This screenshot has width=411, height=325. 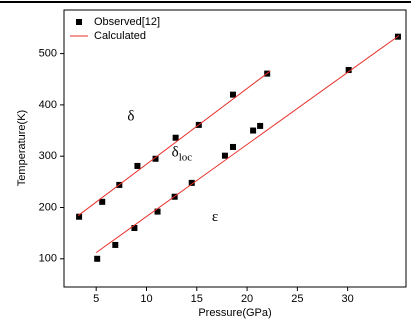 I want to click on annotation: ε, so click(x=215, y=217).